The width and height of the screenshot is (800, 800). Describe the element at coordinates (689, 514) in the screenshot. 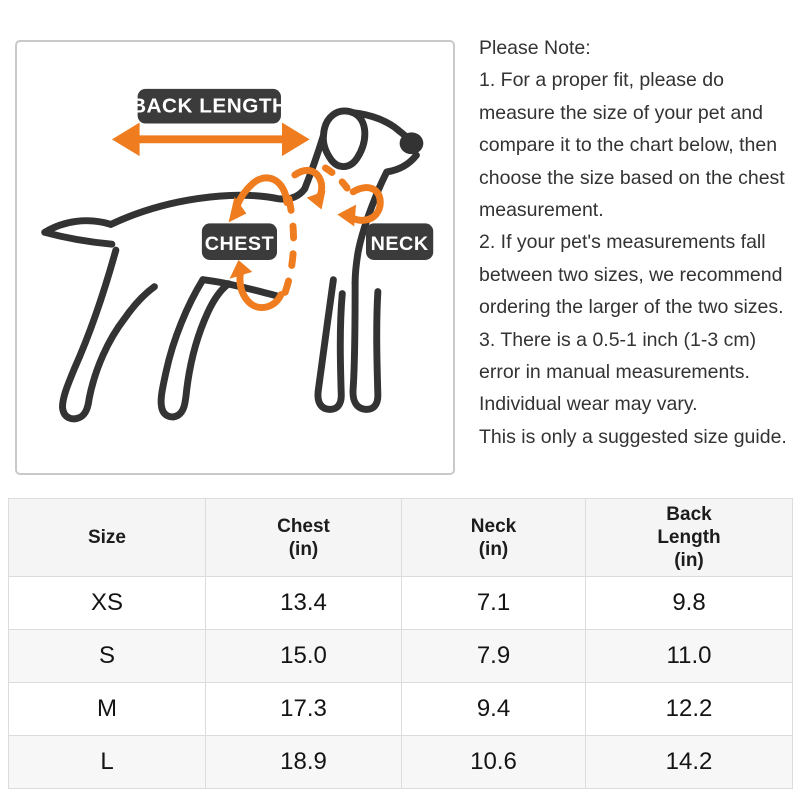

I see `col-header-back-line: Back` at that location.